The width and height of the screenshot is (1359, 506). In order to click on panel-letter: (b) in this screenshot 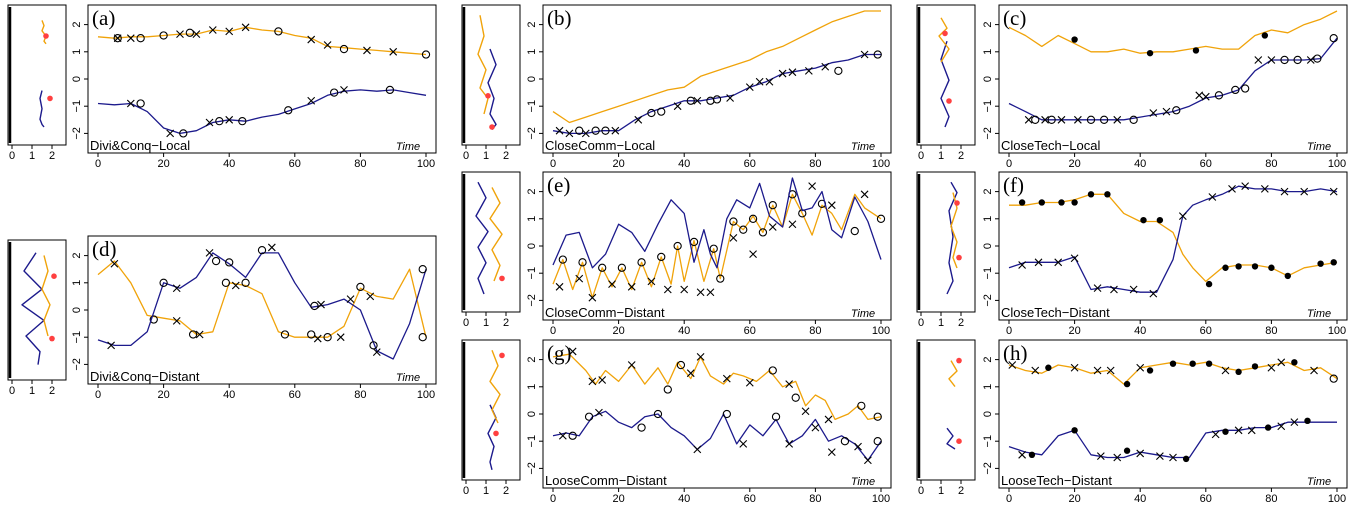, I will do `click(559, 18)`.